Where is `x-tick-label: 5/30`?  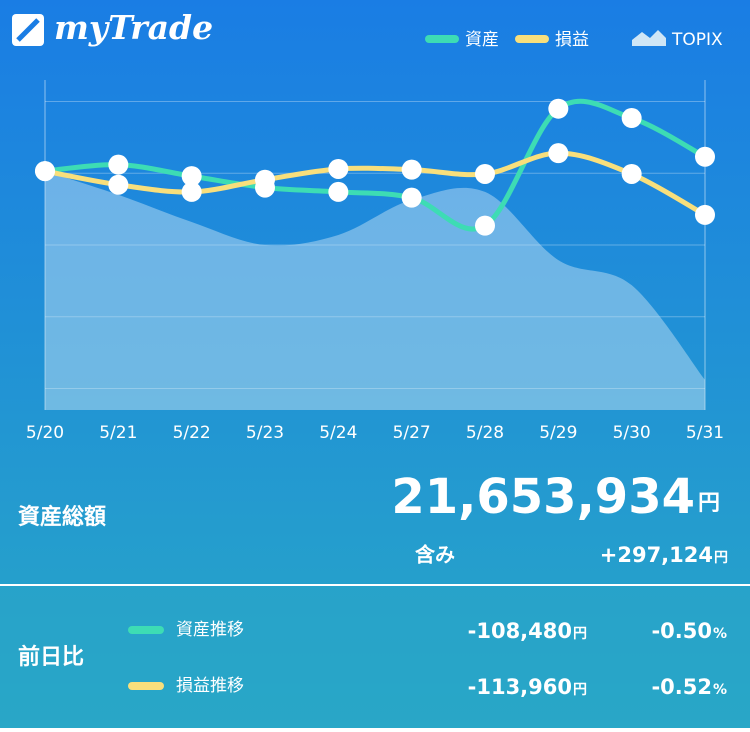 x-tick-label: 5/30 is located at coordinates (632, 433).